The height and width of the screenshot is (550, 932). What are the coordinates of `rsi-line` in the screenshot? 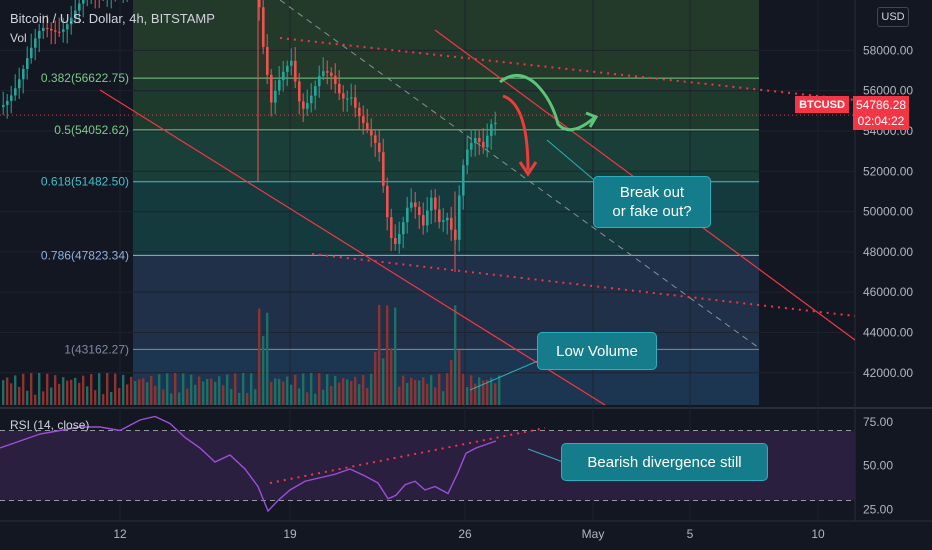 It's located at (248, 464).